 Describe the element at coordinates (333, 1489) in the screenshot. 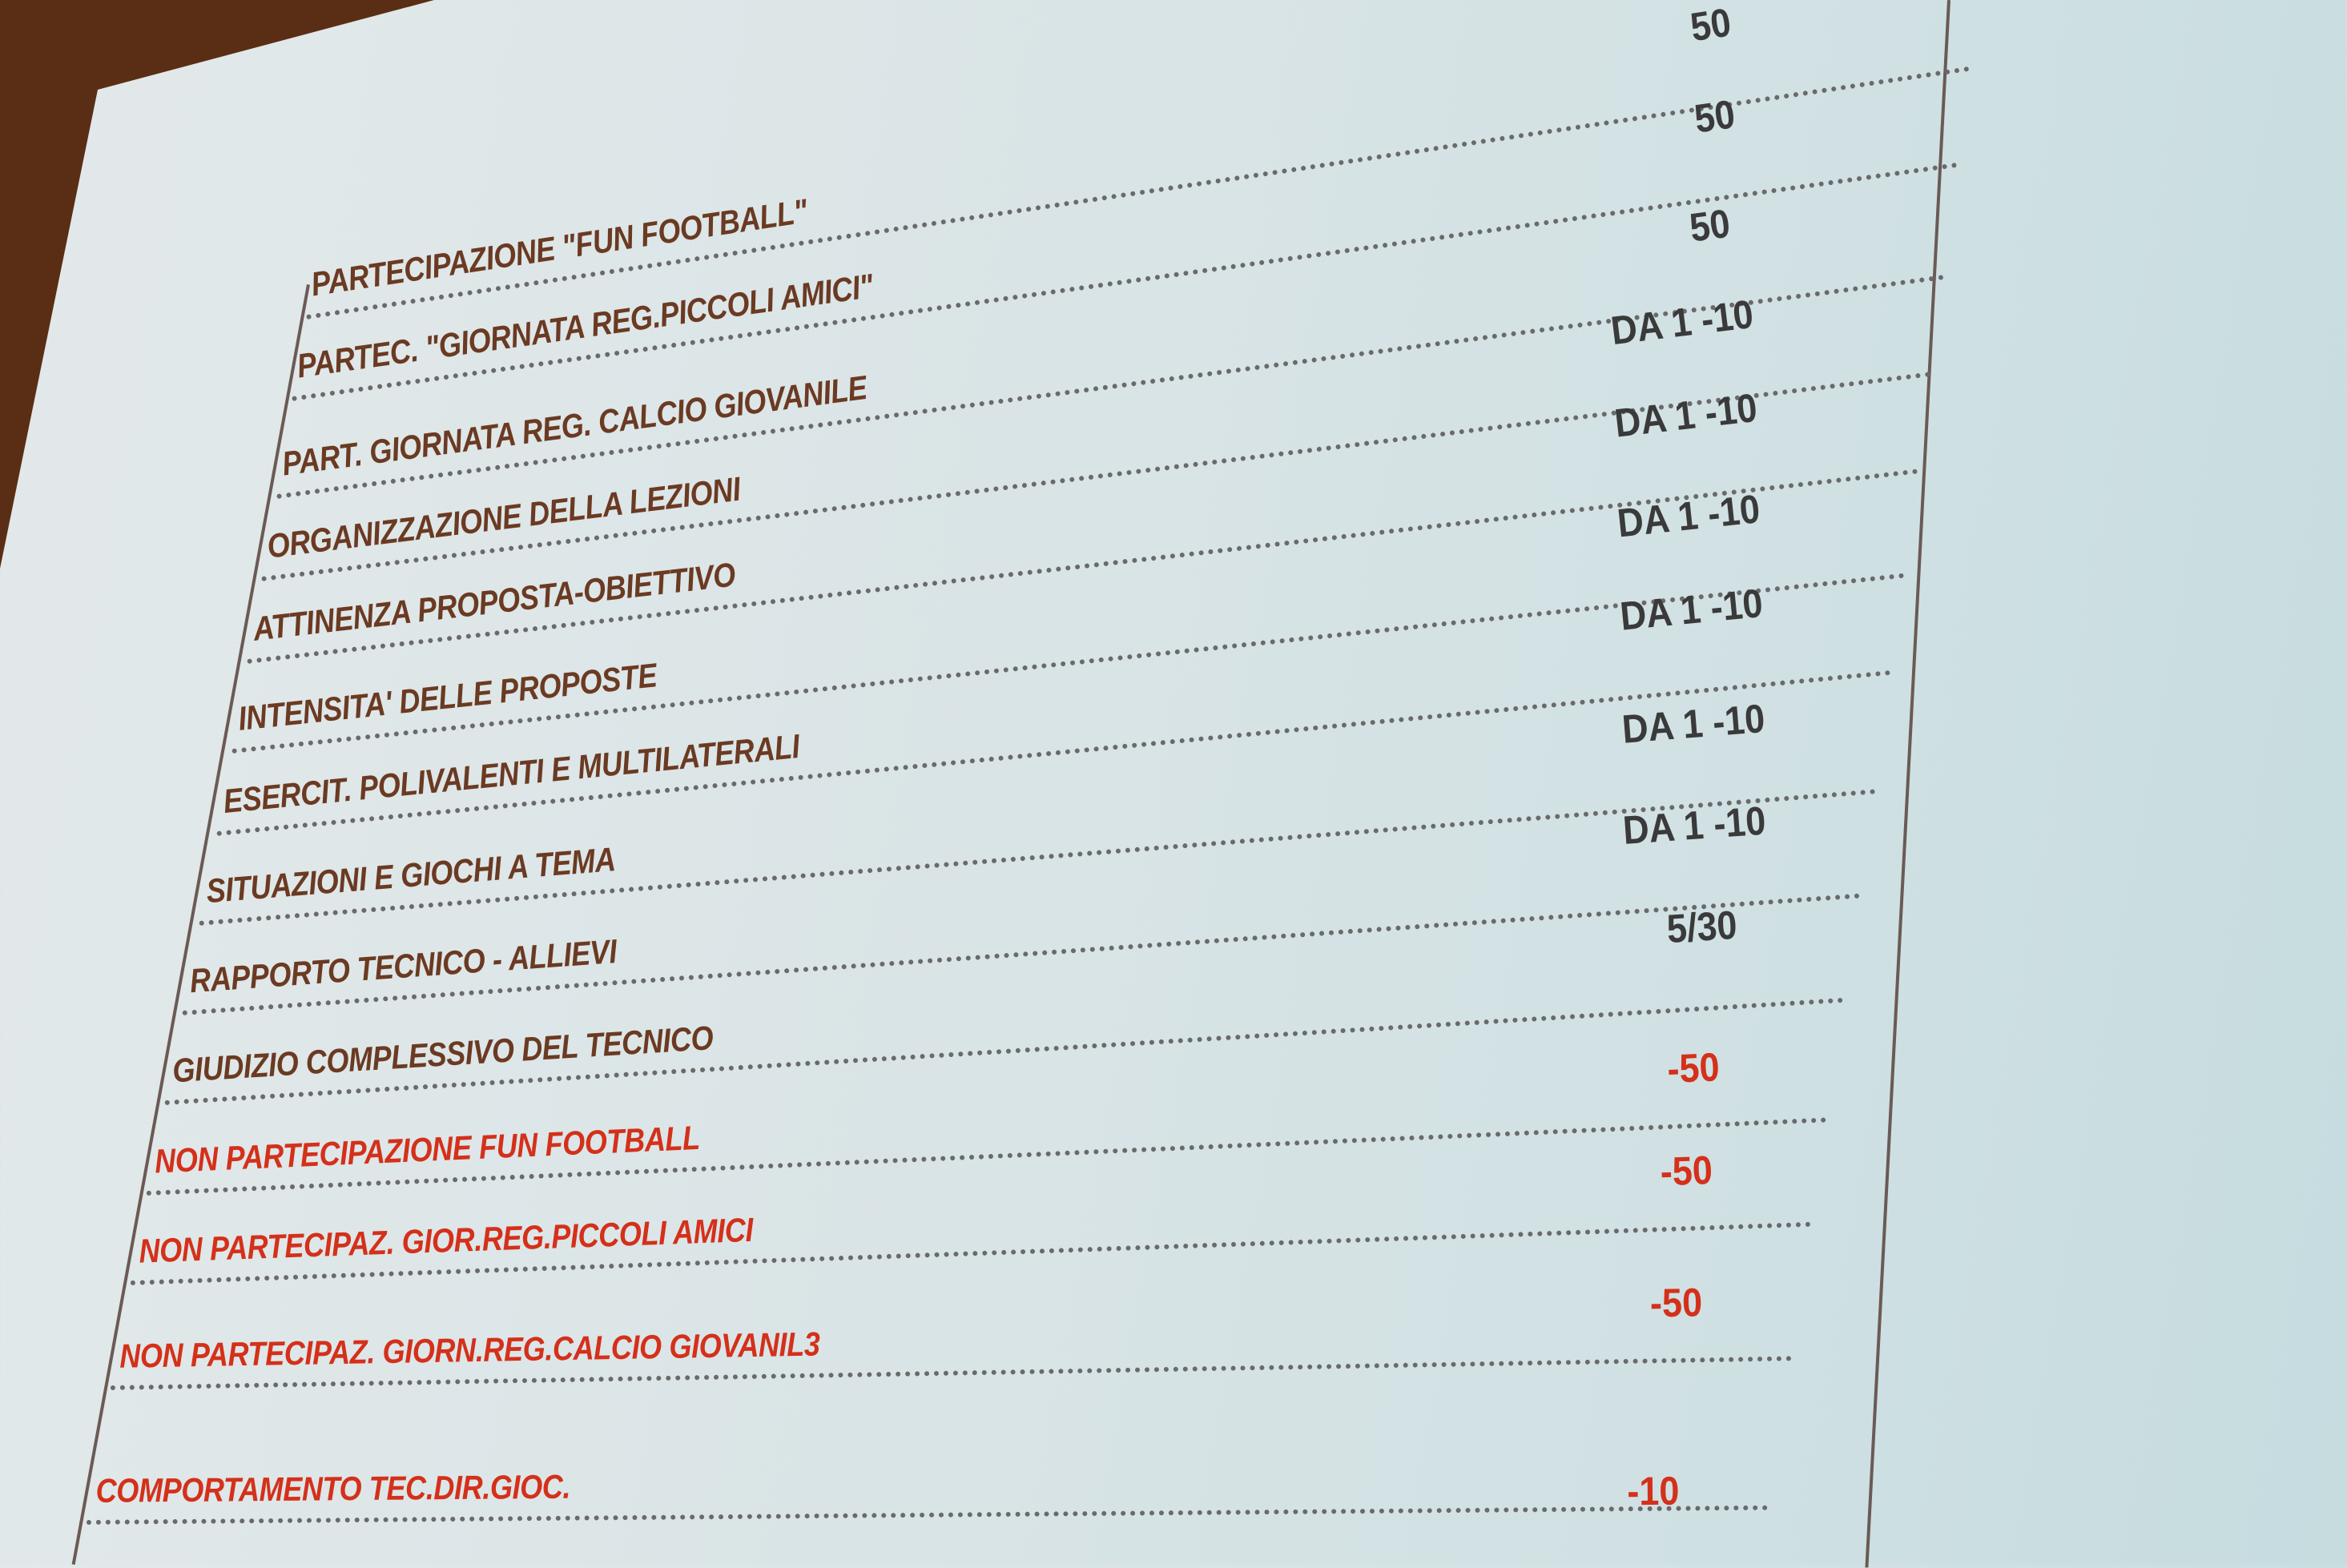

I see `row-label: COMPORTAMENTO TEC.DIR.GIOC.` at that location.